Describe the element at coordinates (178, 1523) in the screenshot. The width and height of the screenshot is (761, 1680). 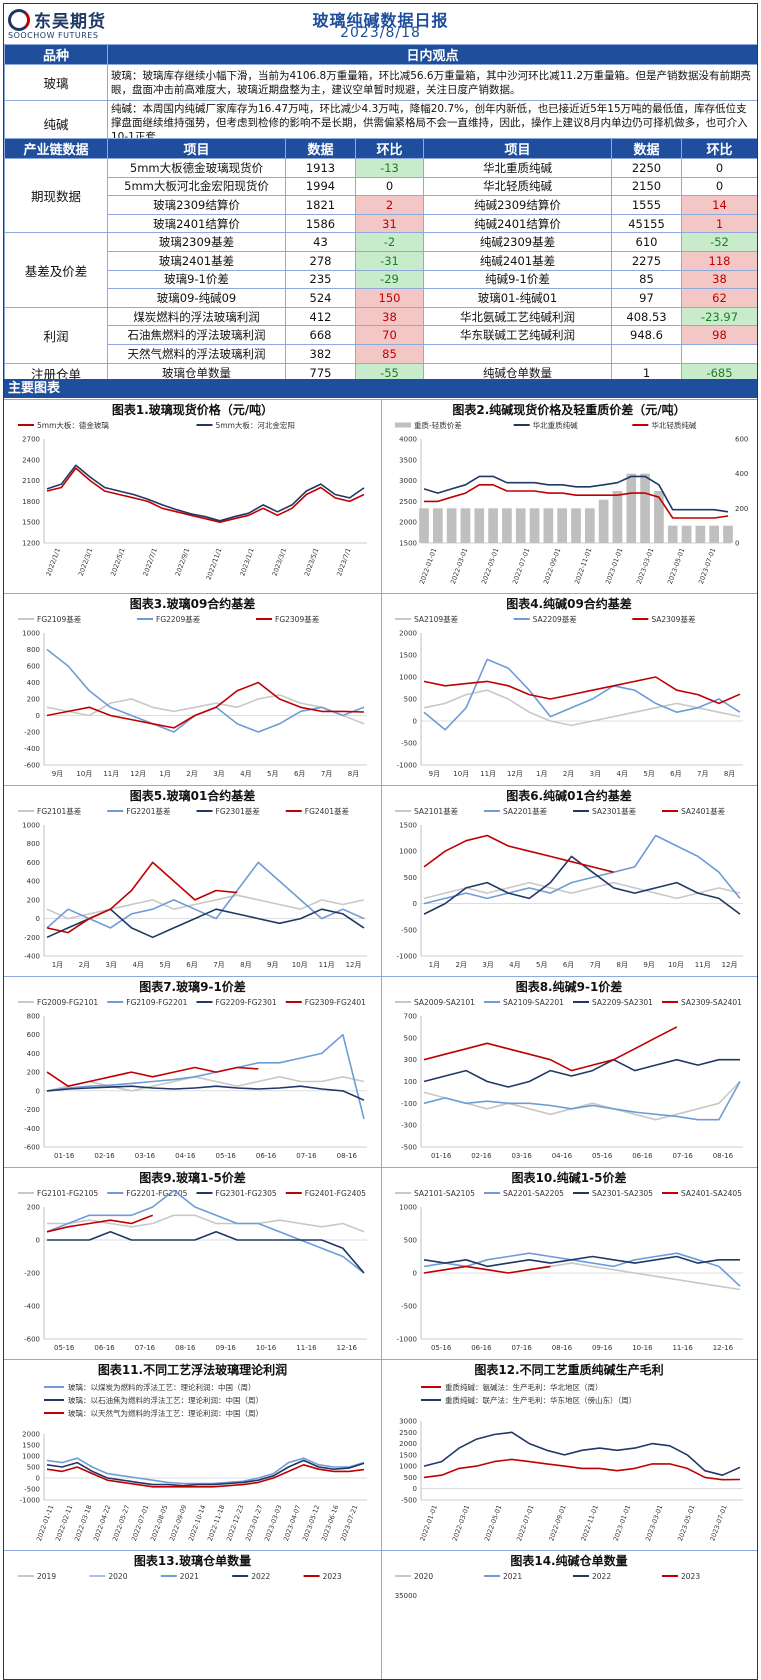
I see `x-tick-label: 2022-09-09` at that location.